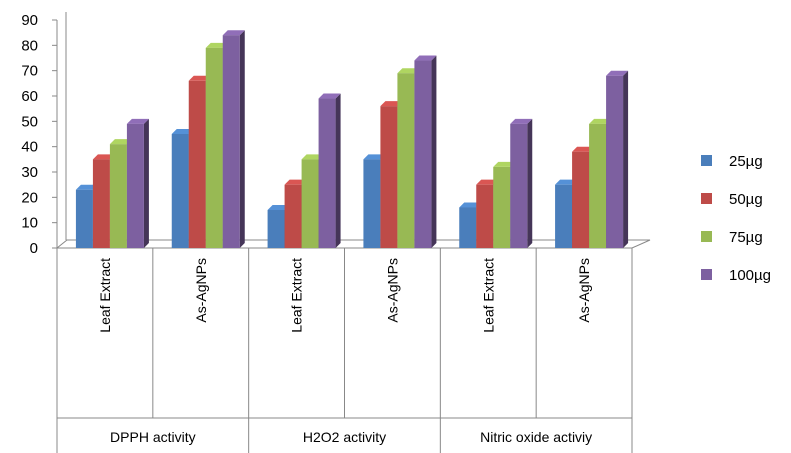 This screenshot has width=791, height=453. Describe the element at coordinates (29, 71) in the screenshot. I see `y-tick-label: 70` at that location.